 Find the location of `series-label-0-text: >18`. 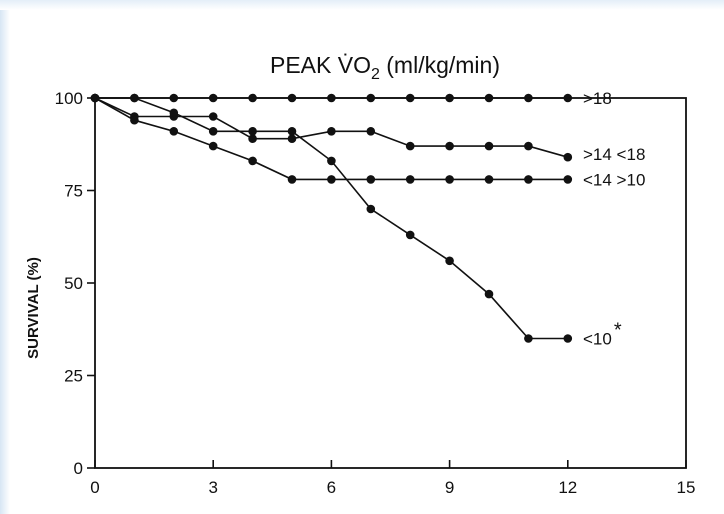

series-label-0-text: >18 is located at coordinates (597, 98).